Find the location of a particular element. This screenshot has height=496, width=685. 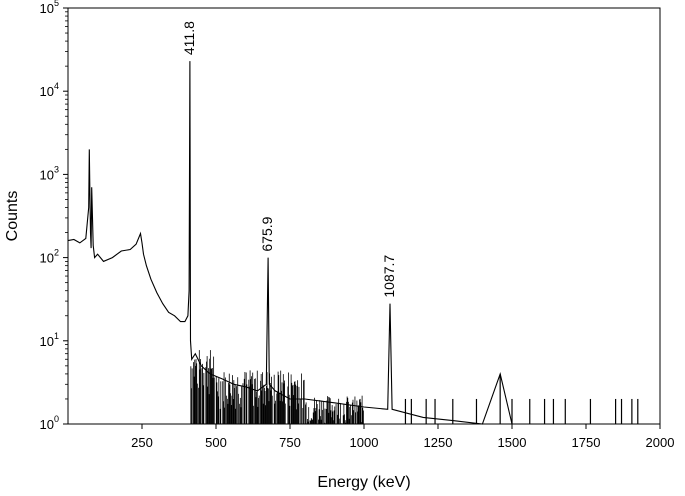

y-tick-label: 10⁵ is located at coordinates (49, 8).